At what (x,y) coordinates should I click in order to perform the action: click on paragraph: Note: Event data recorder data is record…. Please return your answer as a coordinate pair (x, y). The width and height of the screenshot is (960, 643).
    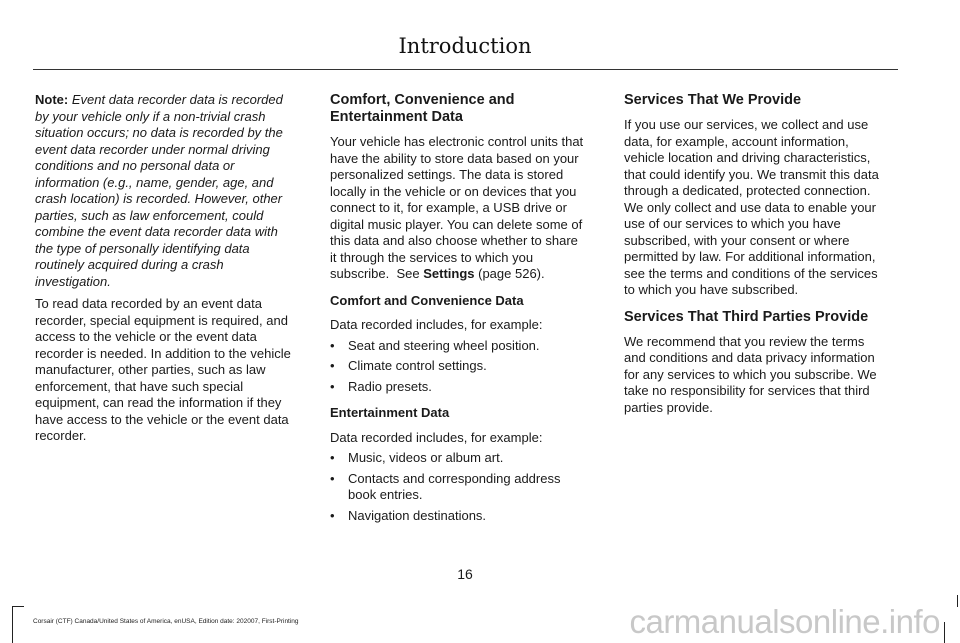
    Looking at the image, I should click on (174, 191).